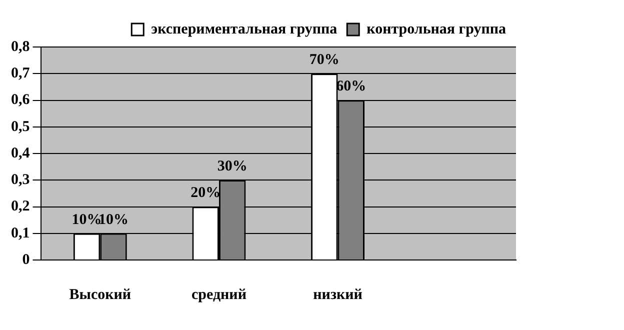 The height and width of the screenshot is (330, 624). I want to click on y-tick-label: 0,8, so click(20, 46).